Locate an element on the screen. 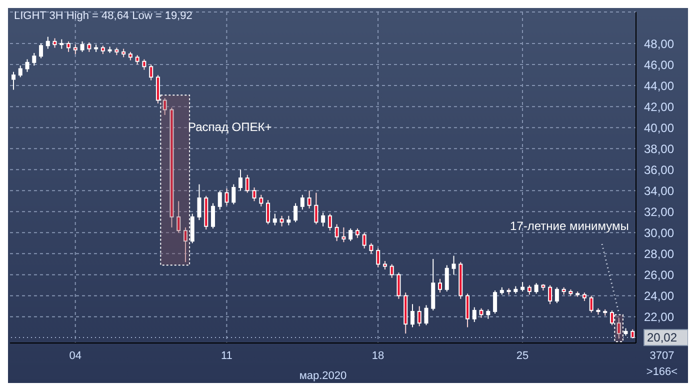 The width and height of the screenshot is (700, 391). annotation: Распад ОПЕК+ is located at coordinates (230, 127).